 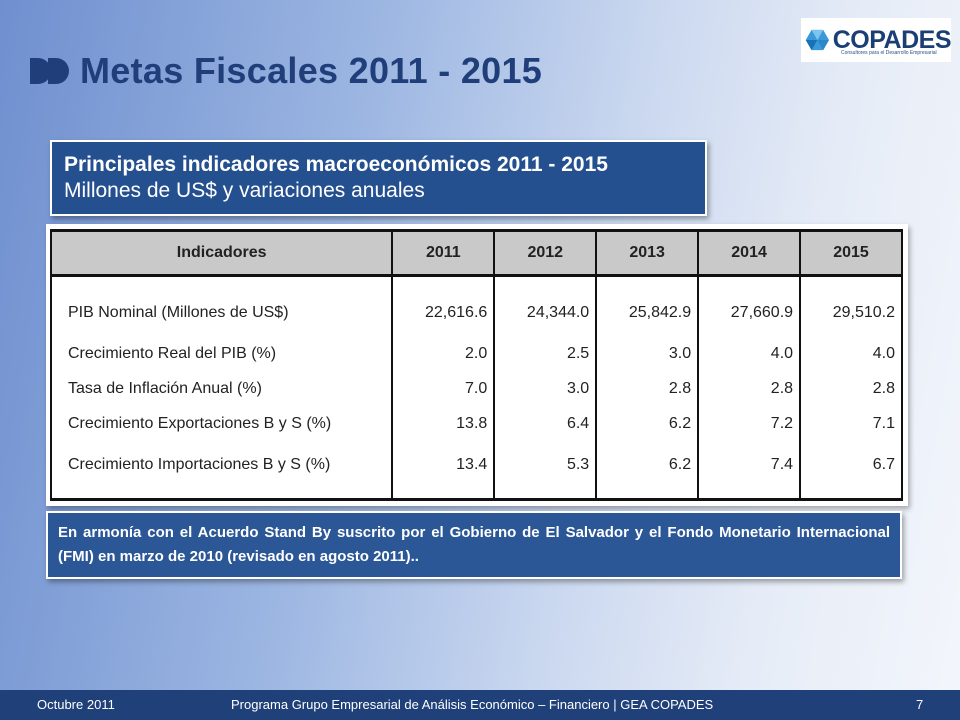 What do you see at coordinates (749, 424) in the screenshot?
I see `table-cell: 7.2` at bounding box center [749, 424].